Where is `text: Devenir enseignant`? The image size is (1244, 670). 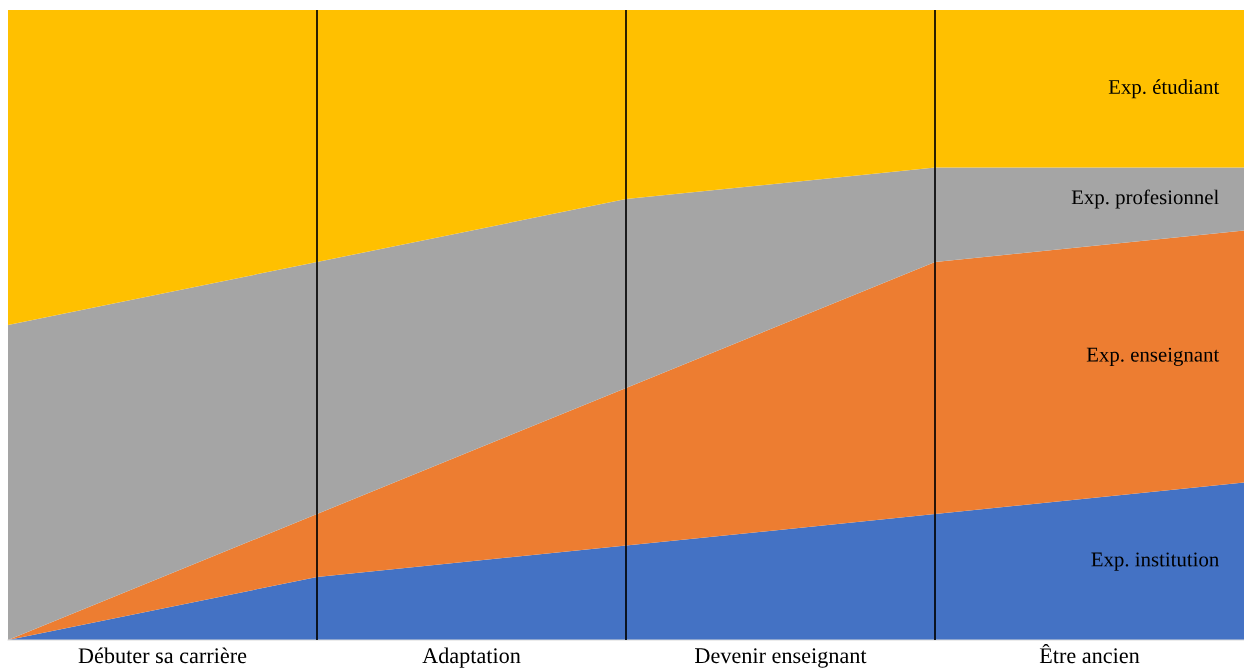 text: Devenir enseignant is located at coordinates (781, 658).